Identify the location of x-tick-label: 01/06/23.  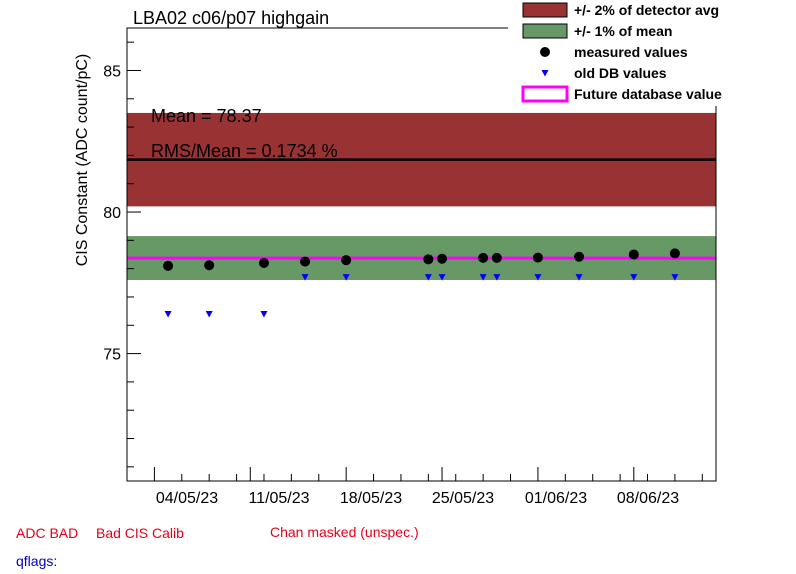
(556, 498).